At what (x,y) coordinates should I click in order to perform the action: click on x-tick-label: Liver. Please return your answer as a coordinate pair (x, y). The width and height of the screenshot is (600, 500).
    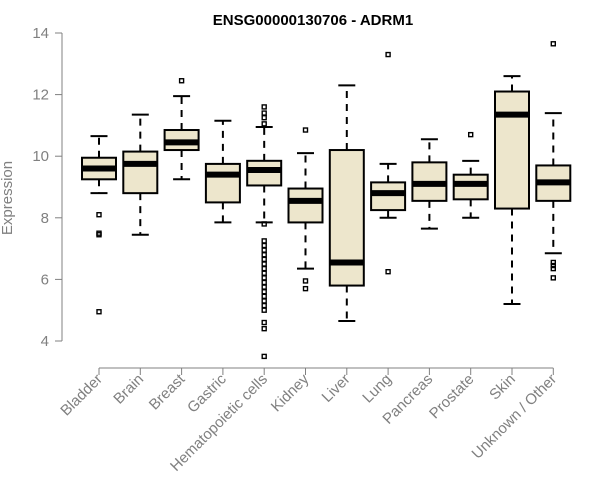
    Looking at the image, I should click on (336, 388).